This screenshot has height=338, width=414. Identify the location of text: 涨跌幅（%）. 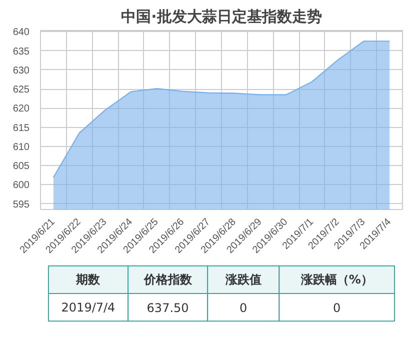
(336, 279).